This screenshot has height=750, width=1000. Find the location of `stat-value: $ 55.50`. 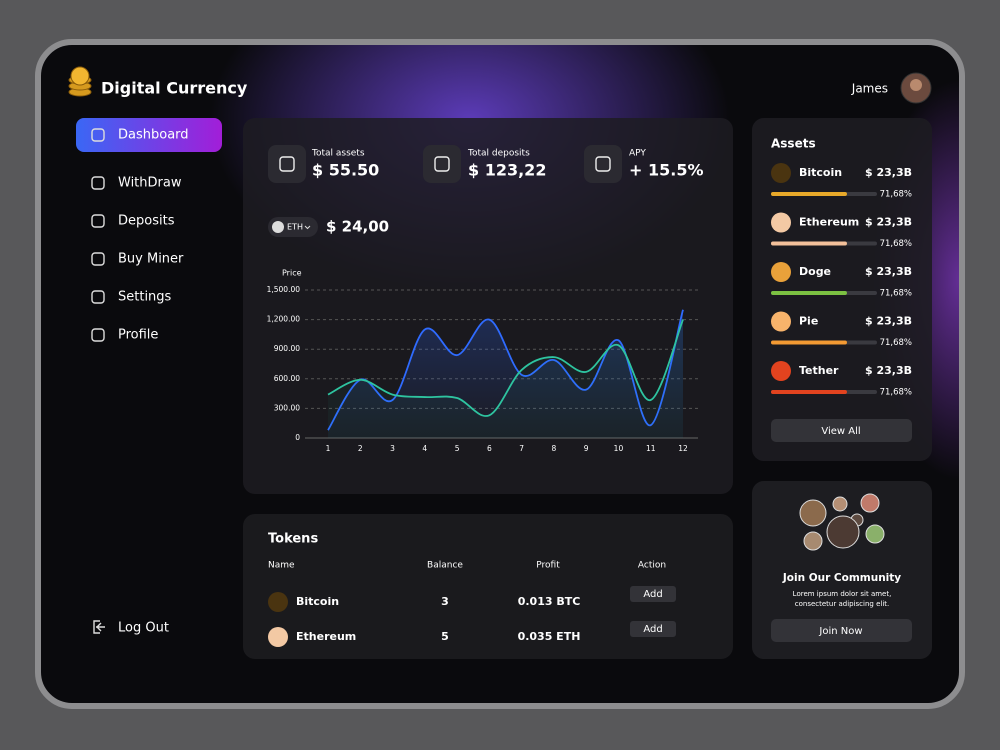

stat-value: $ 55.50 is located at coordinates (345, 170).